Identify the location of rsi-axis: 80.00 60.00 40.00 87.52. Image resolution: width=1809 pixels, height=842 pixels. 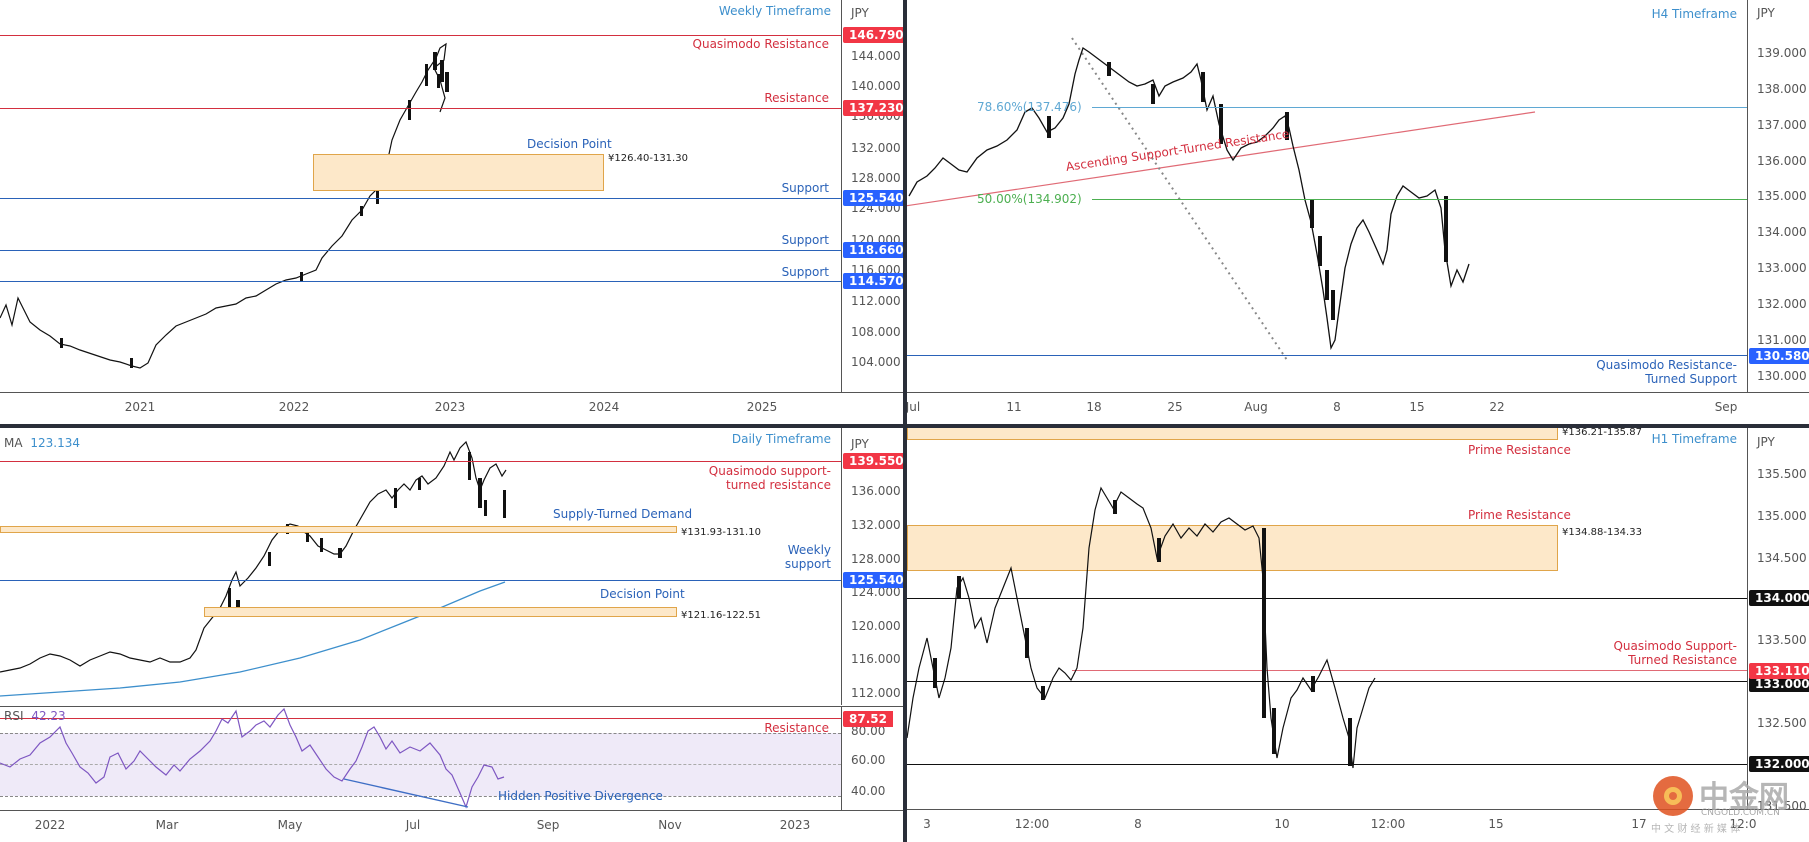
(872, 758).